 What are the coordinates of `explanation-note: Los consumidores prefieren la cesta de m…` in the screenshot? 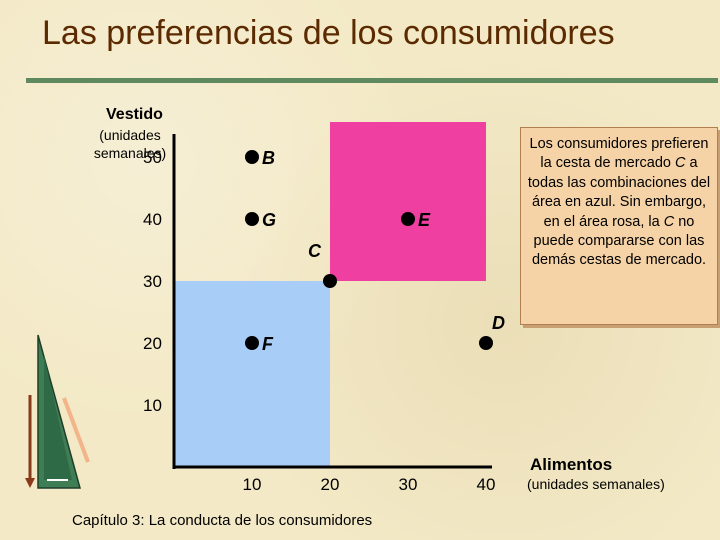 It's located at (619, 226).